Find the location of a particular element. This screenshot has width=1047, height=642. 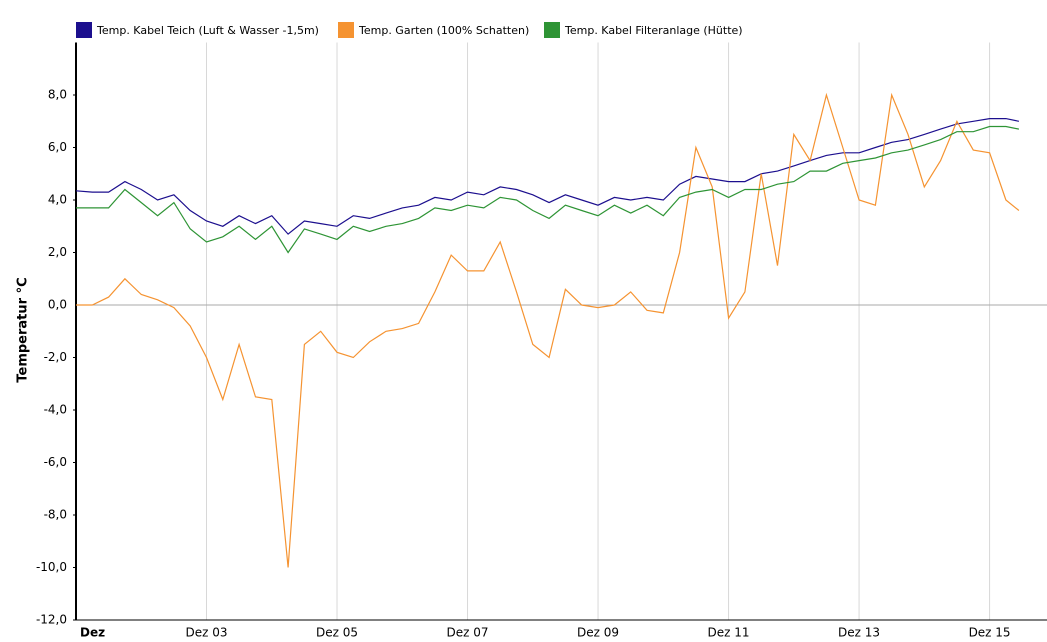

y-tick-label: -2,0 is located at coordinates (55, 357).